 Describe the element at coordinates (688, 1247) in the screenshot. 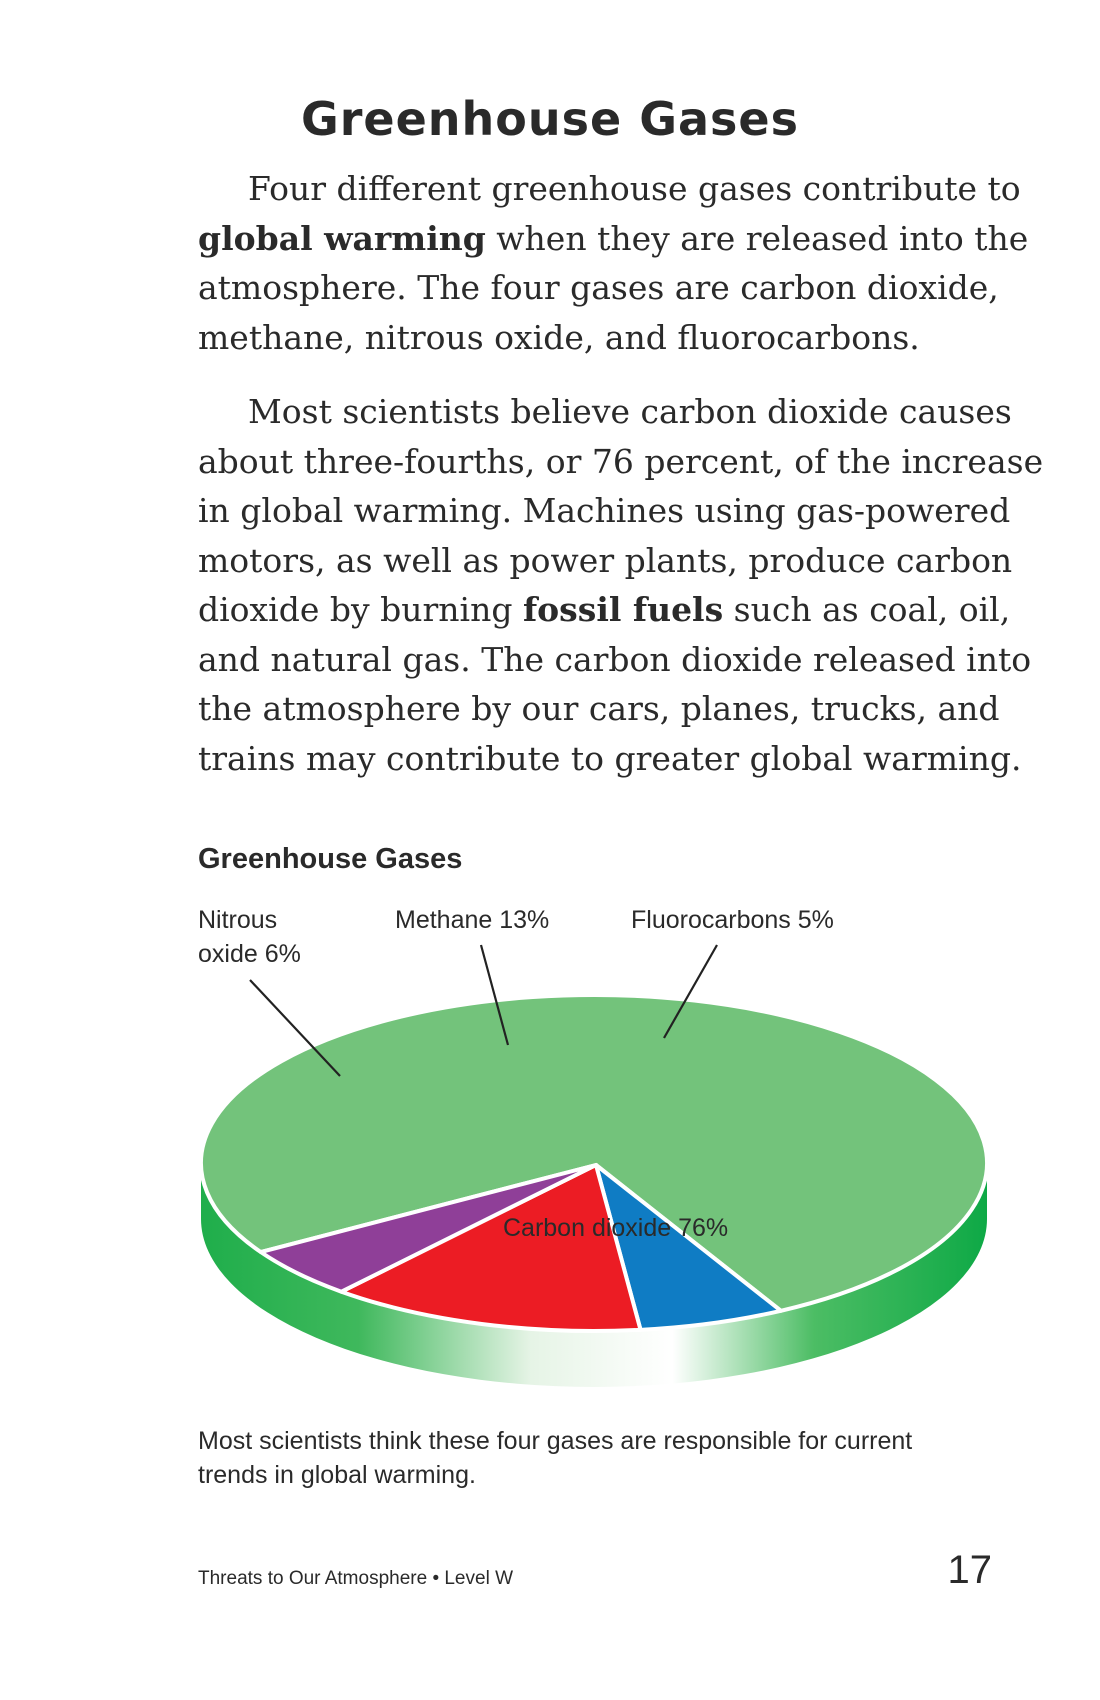

I see `pie-slice-nitrous-oxide` at that location.